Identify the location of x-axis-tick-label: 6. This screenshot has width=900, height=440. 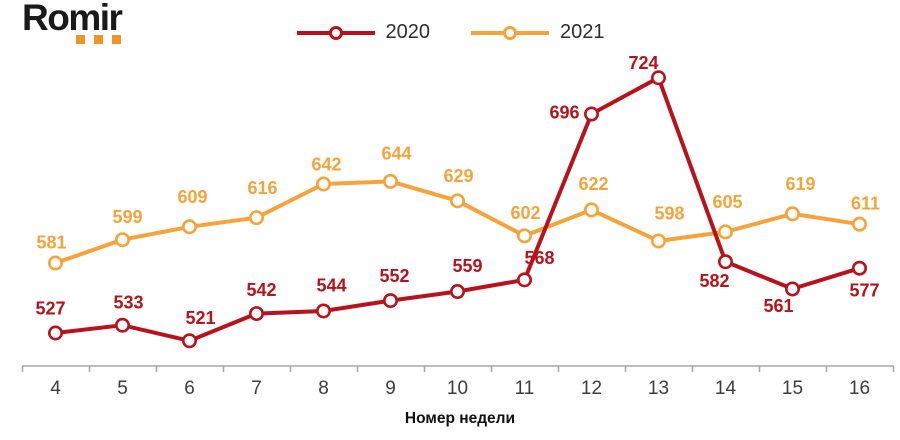
(189, 388).